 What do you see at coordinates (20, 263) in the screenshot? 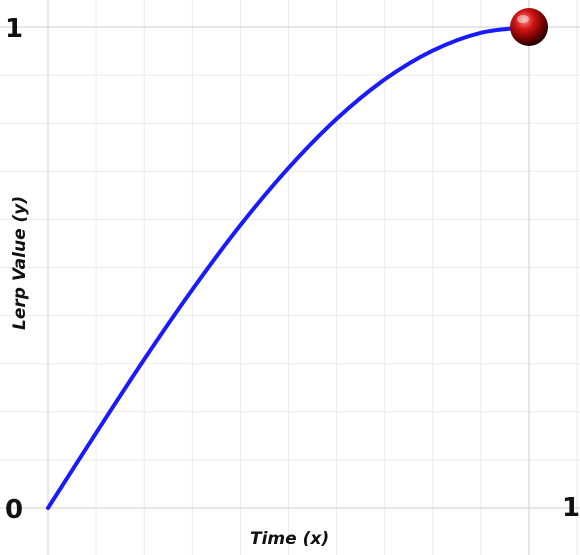
I see `y-axis-label: Lerp Value (y)` at bounding box center [20, 263].